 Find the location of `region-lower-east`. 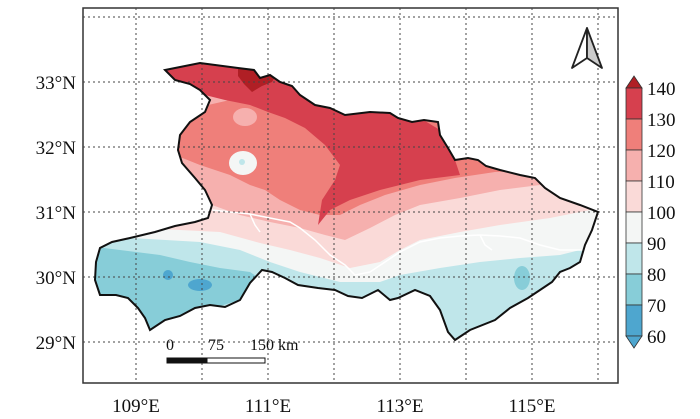

region-lower-east is located at coordinates (522, 278).